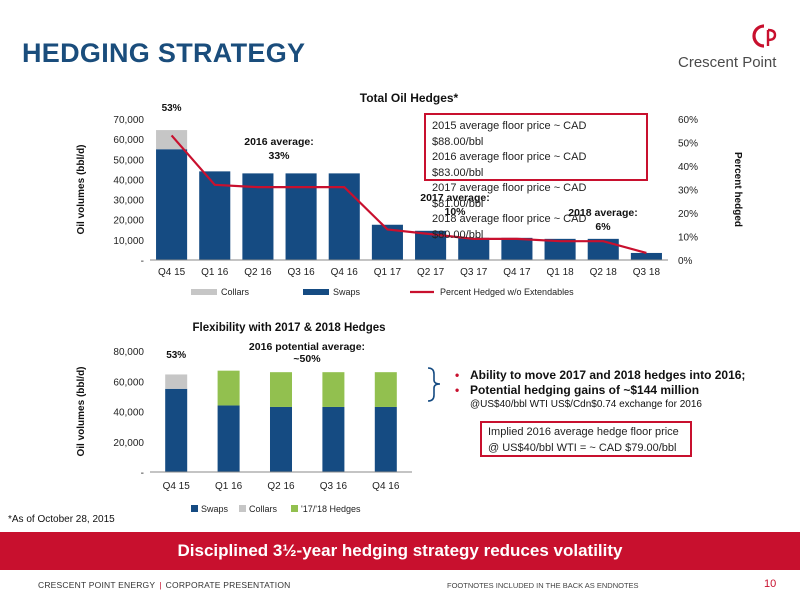 The width and height of the screenshot is (800, 600). What do you see at coordinates (688, 191) in the screenshot?
I see `y2-tick-label: 30%` at bounding box center [688, 191].